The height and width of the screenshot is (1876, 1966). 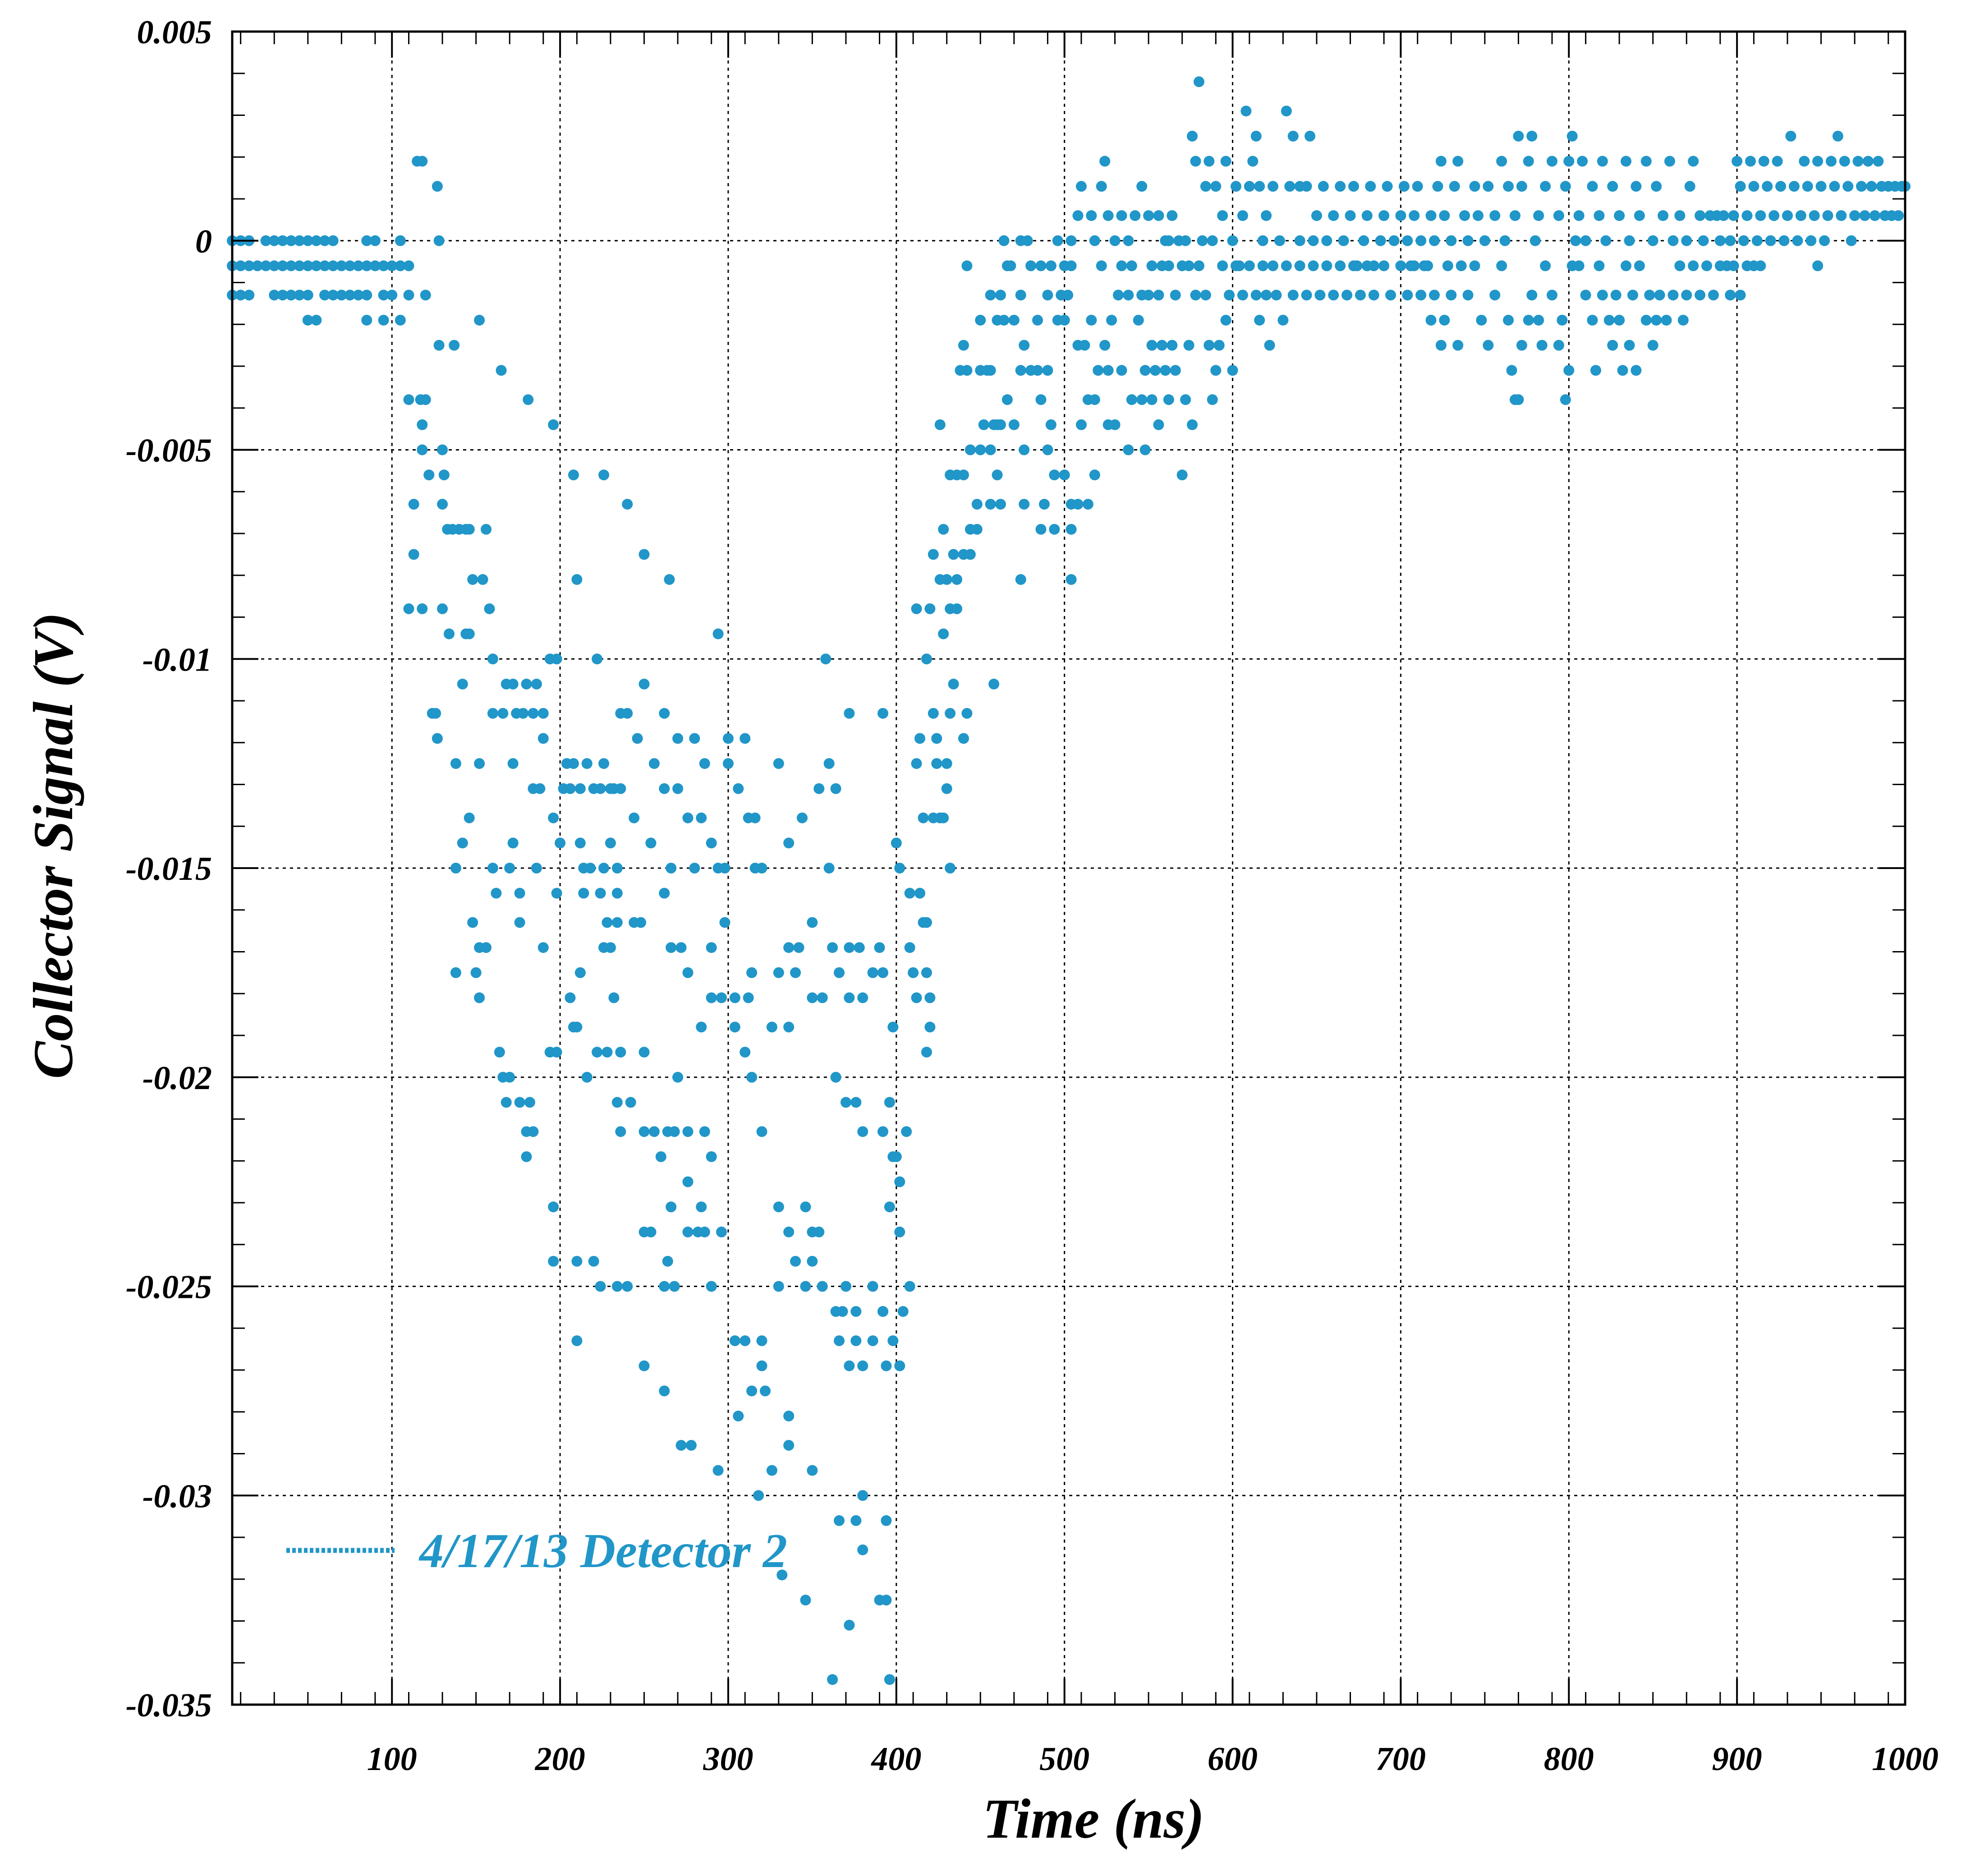 I want to click on y-axis-title: Collector Signal (V), so click(x=54, y=845).